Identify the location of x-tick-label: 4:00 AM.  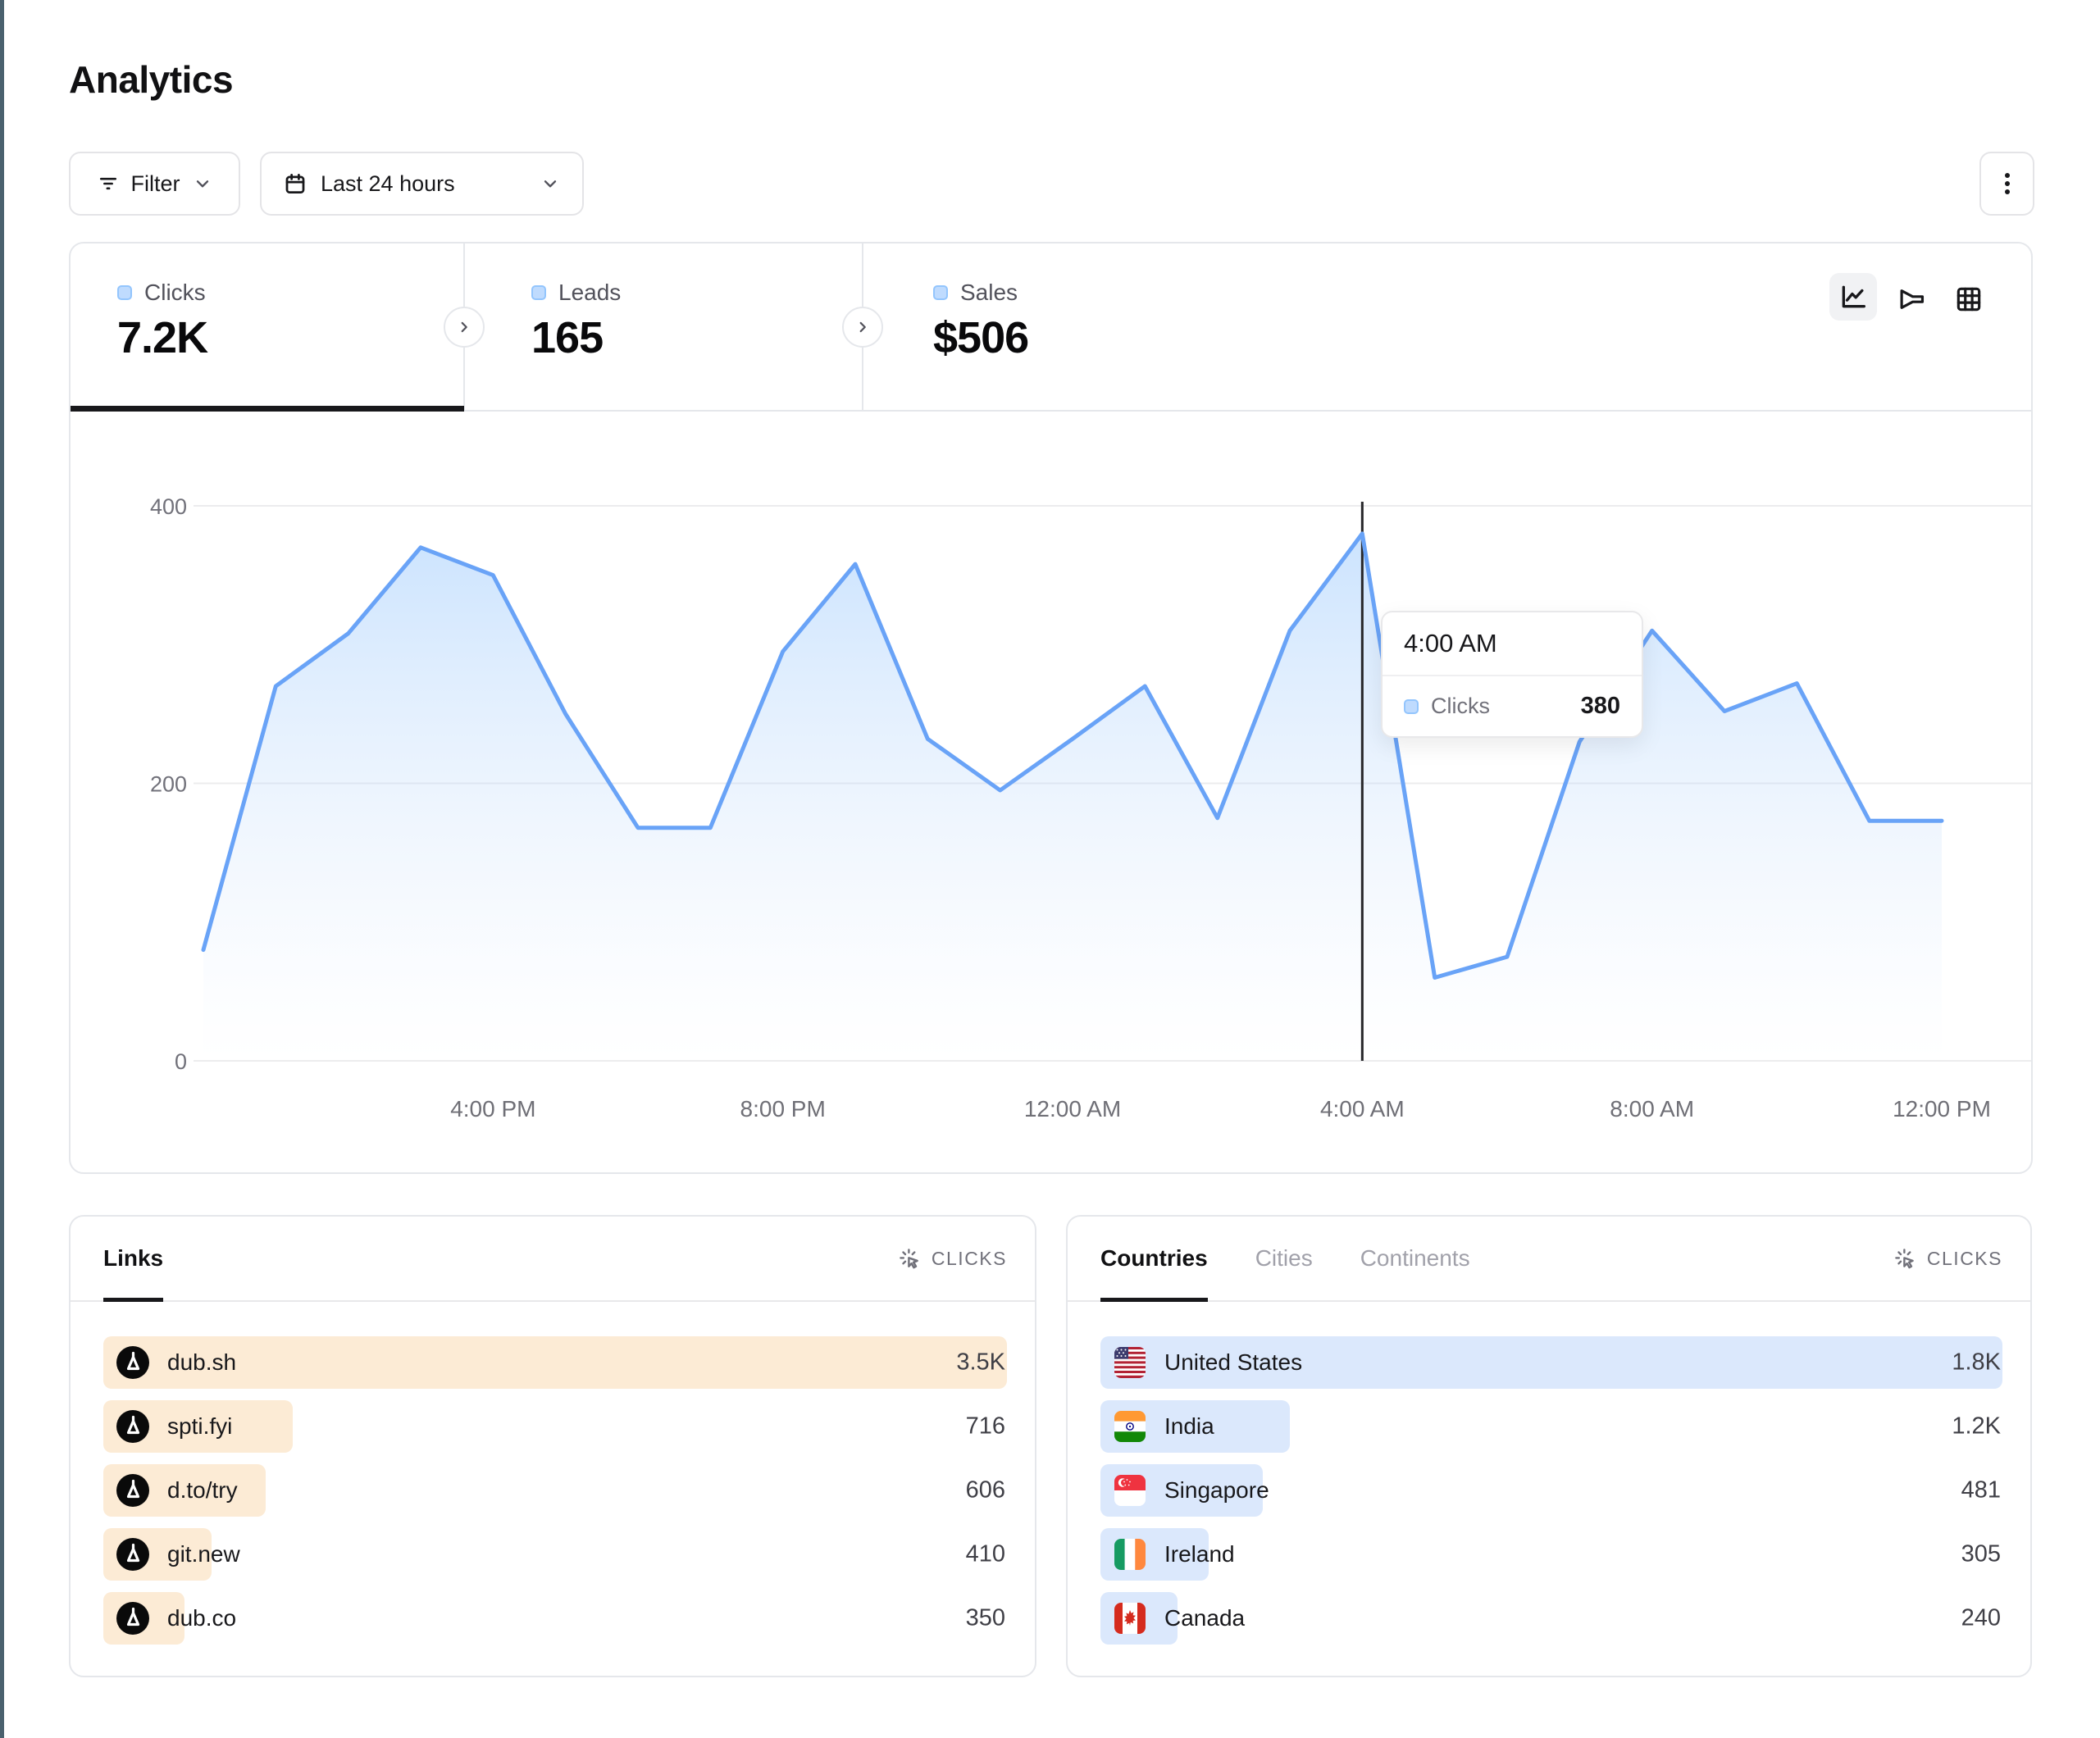
(1362, 1109).